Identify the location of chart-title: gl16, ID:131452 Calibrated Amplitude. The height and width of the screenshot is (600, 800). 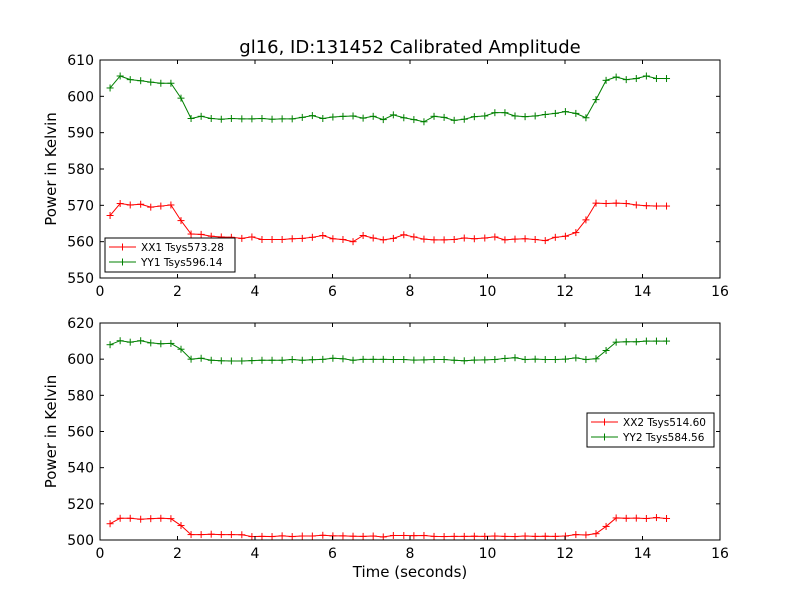
(409, 47).